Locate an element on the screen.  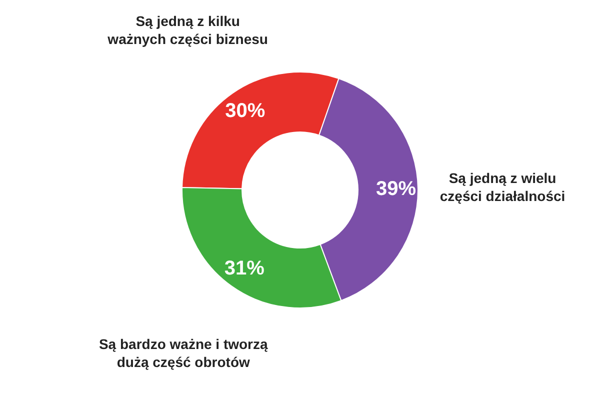
slice-label: Są jedną z wielu części działalności is located at coordinates (503, 187).